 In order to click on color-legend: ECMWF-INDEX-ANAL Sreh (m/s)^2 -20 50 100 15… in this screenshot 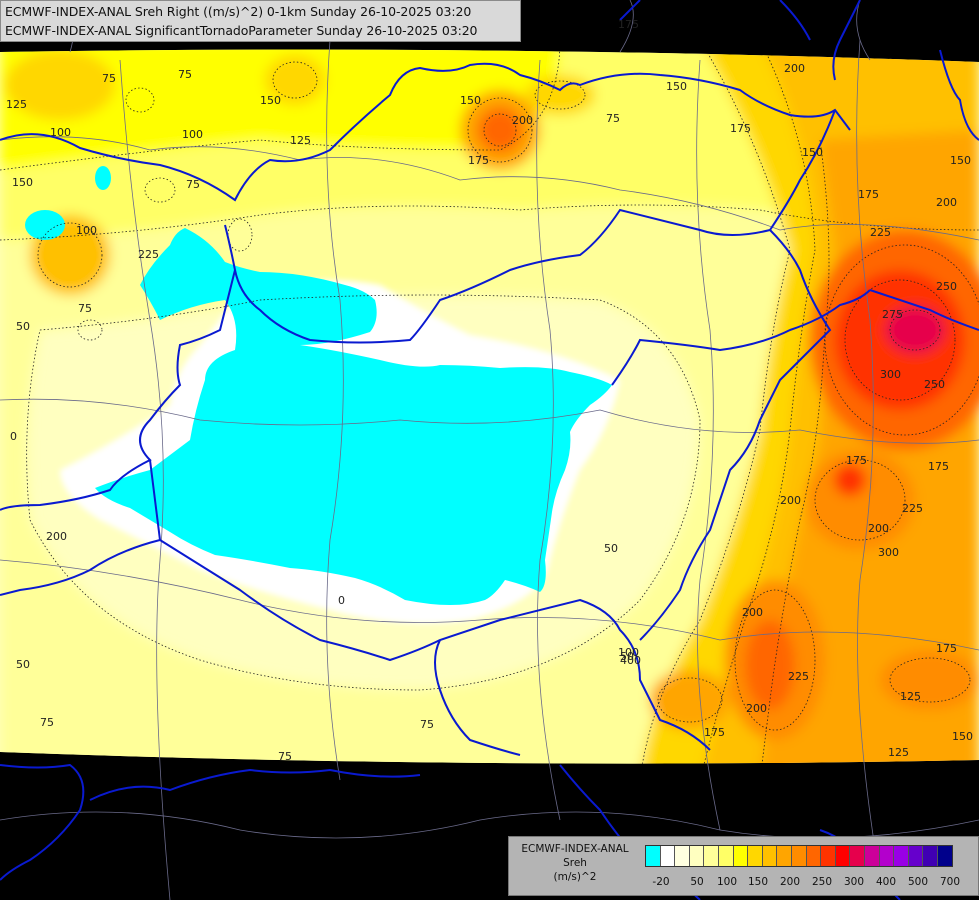, I will do `click(743, 866)`.